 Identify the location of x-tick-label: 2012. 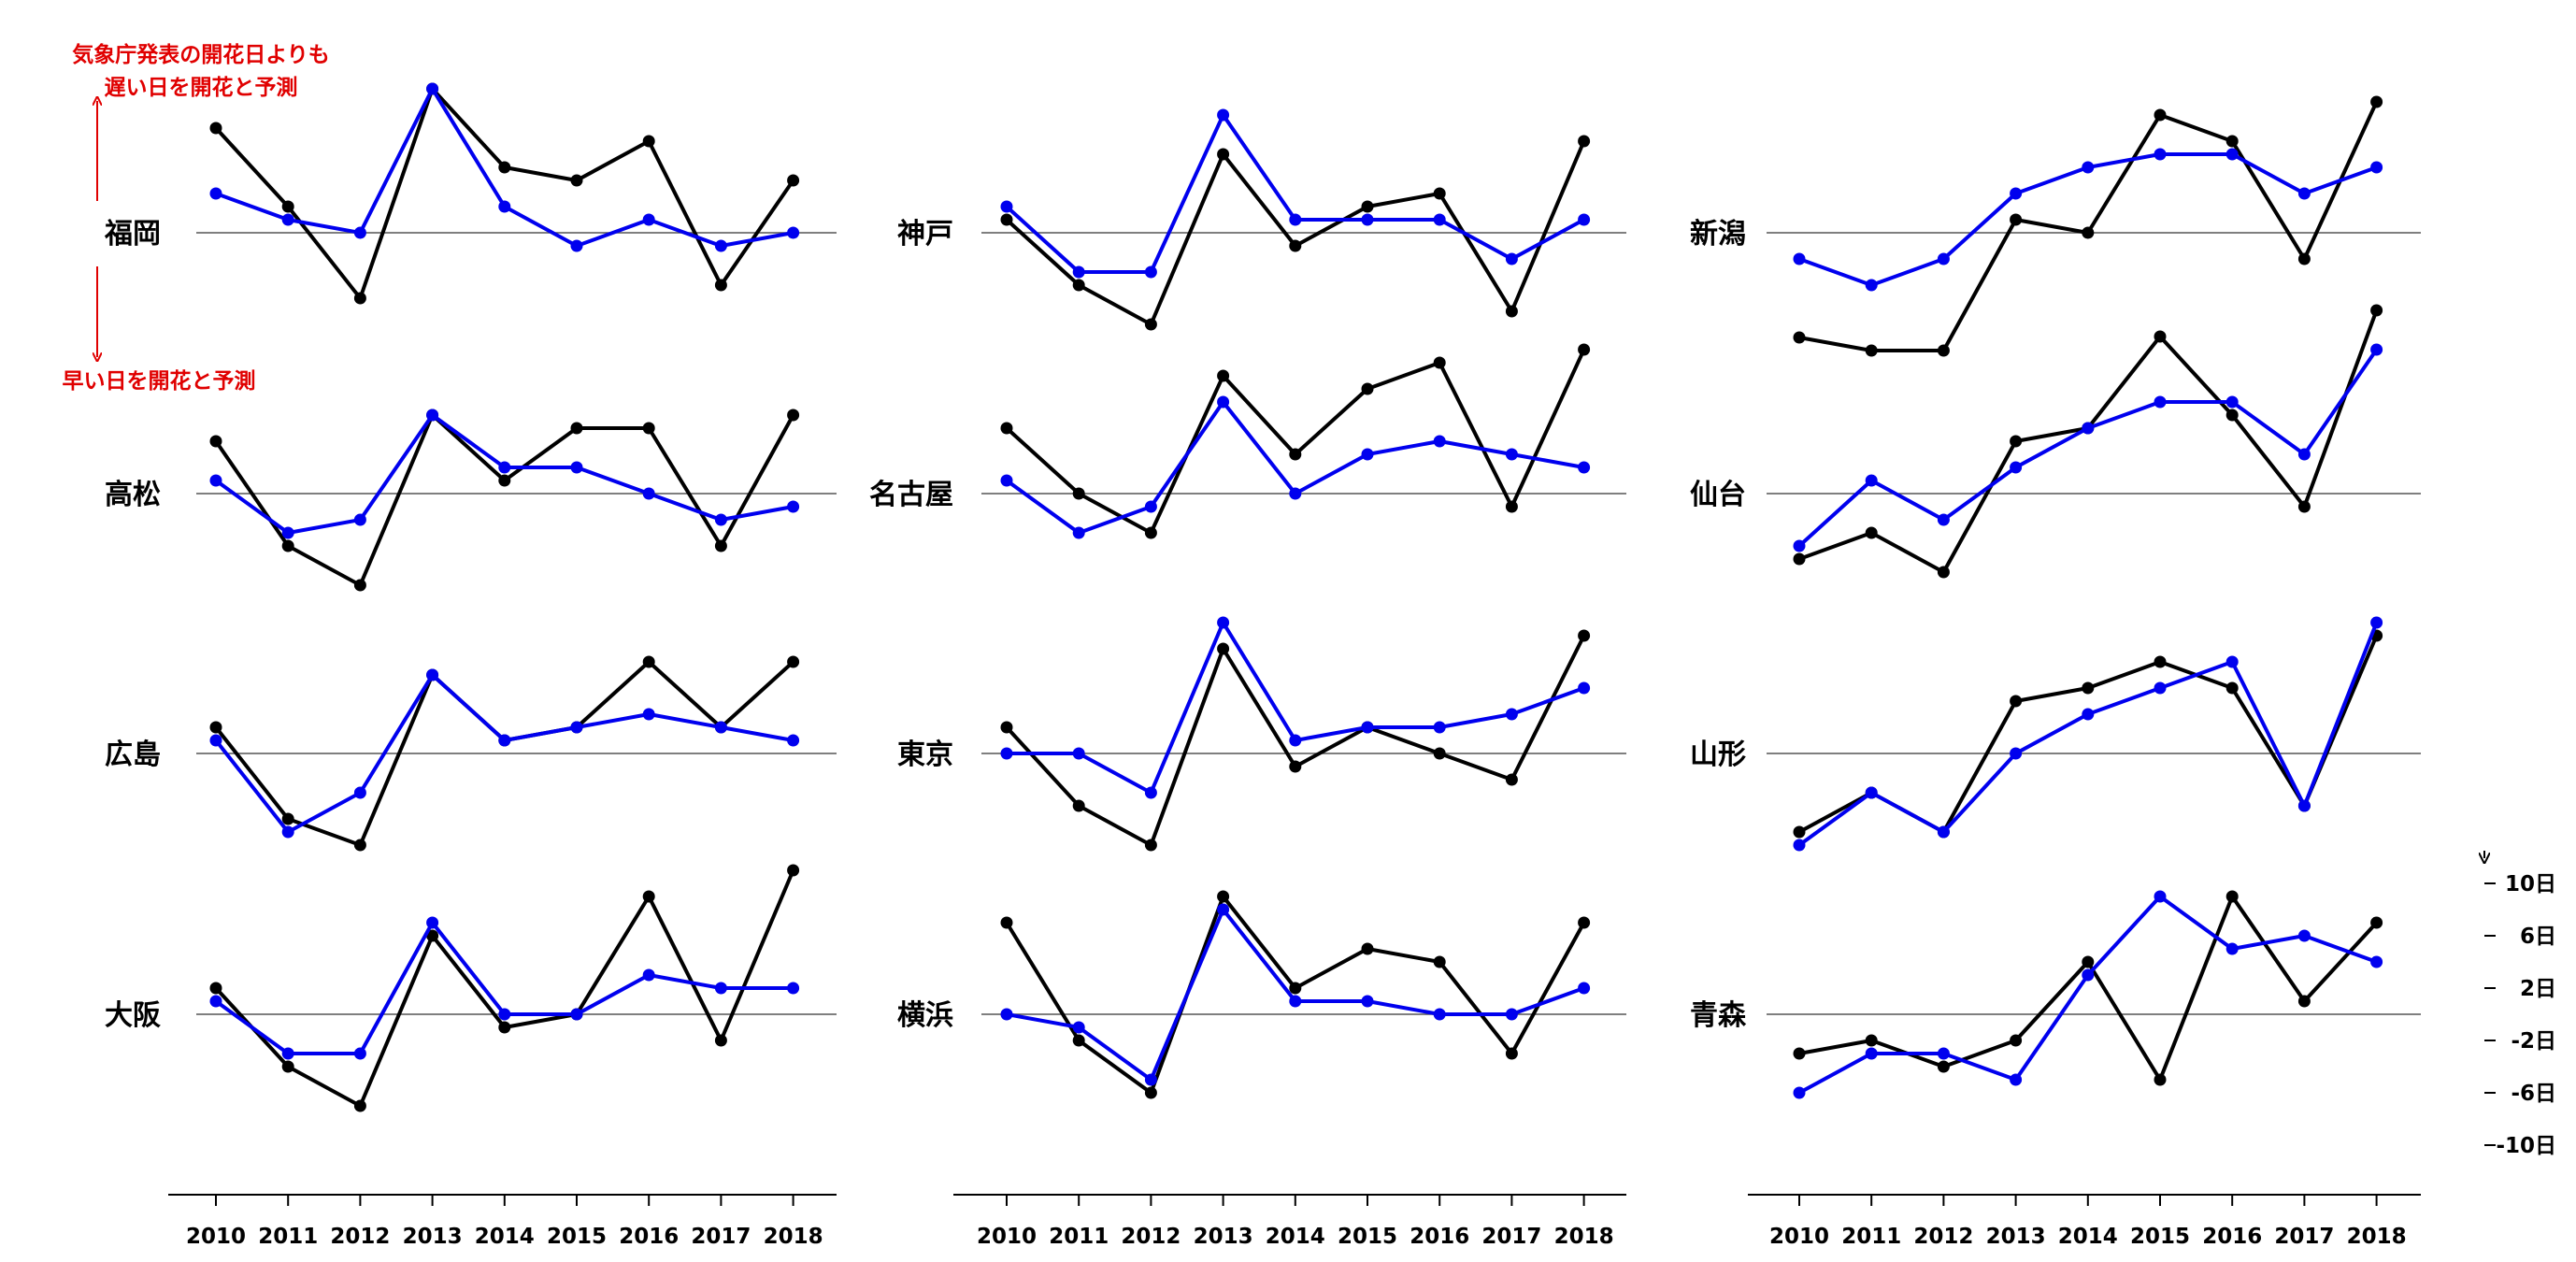
(1151, 1237).